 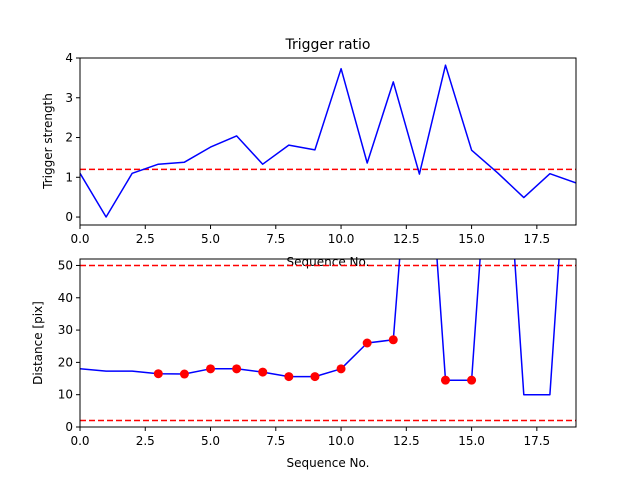 I want to click on top-y-tick-label: 3, so click(x=69, y=98).